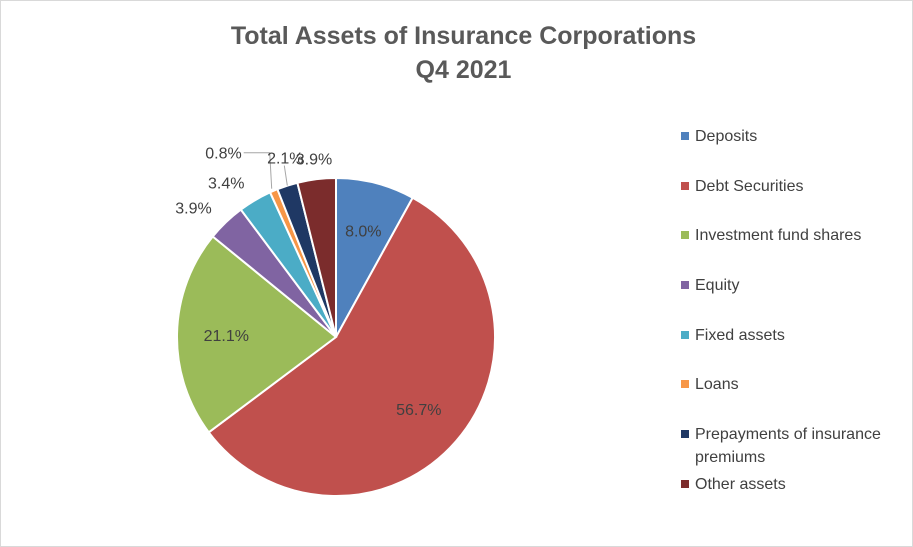 The width and height of the screenshot is (913, 547). I want to click on legend-item-fixed-assets: Fixed assets, so click(793, 349).